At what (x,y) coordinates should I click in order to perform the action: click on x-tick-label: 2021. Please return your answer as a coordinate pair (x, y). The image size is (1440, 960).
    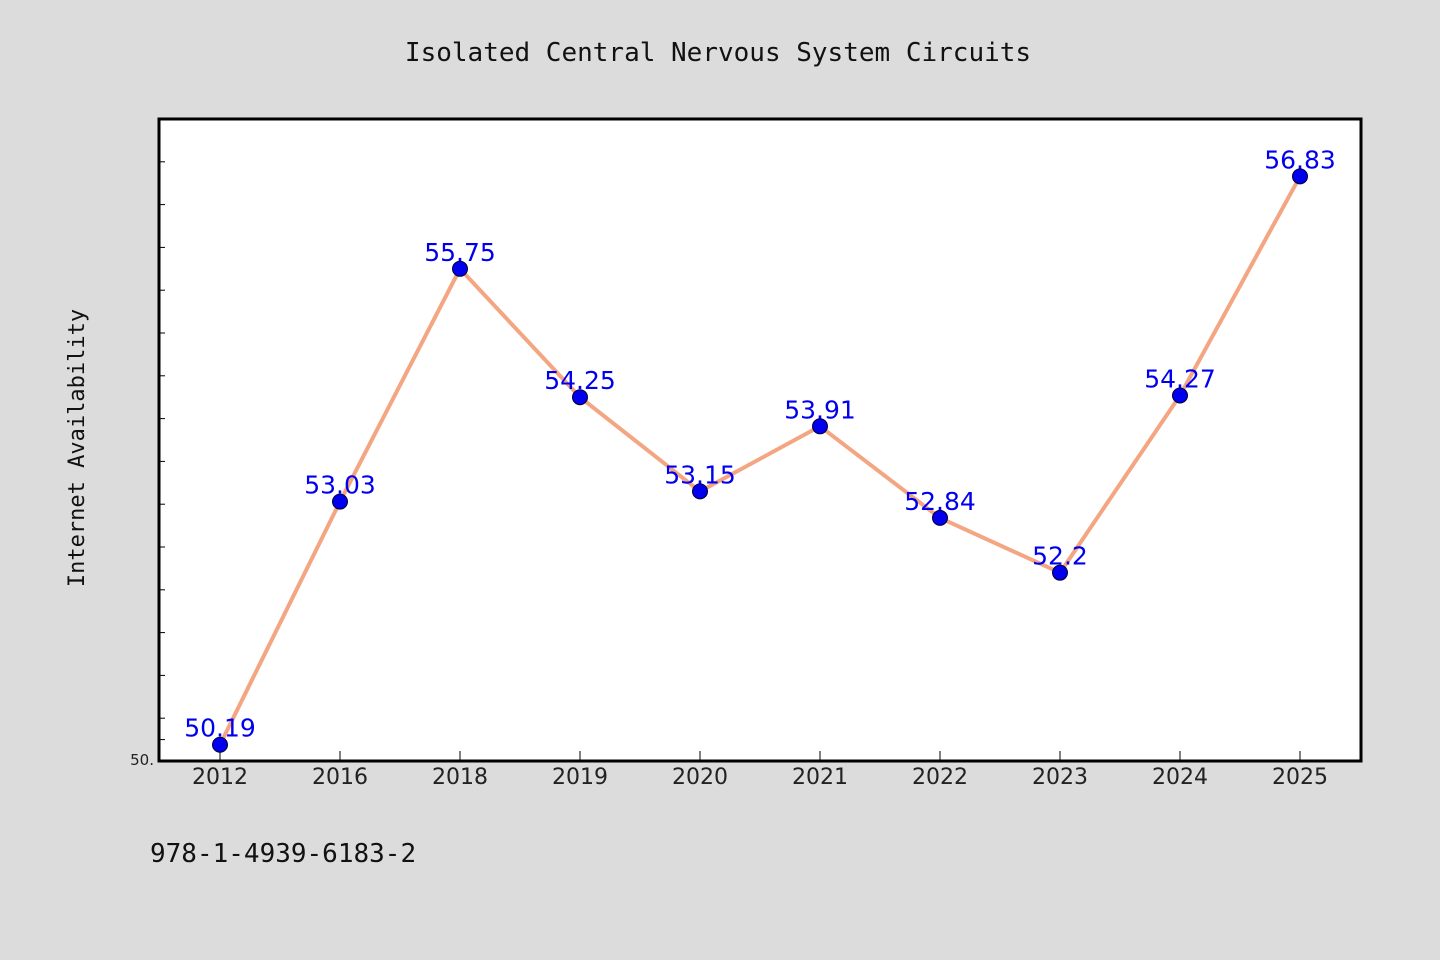
    Looking at the image, I should click on (820, 777).